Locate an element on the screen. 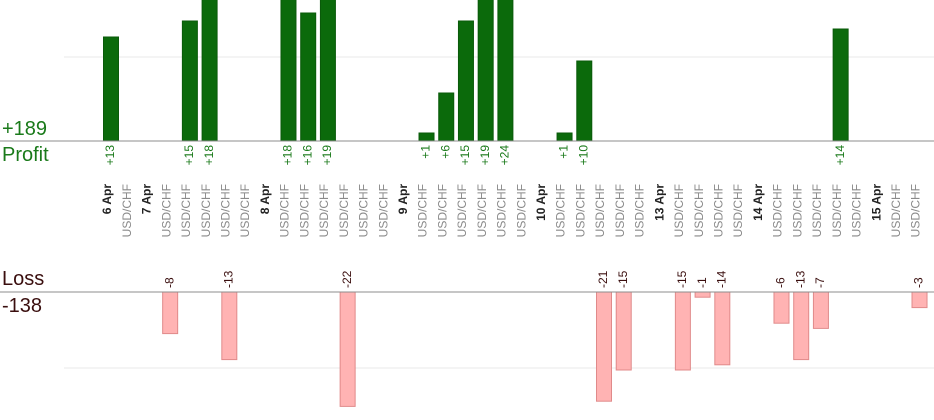 The height and width of the screenshot is (420, 934). date-label: 7 Apr is located at coordinates (147, 199).